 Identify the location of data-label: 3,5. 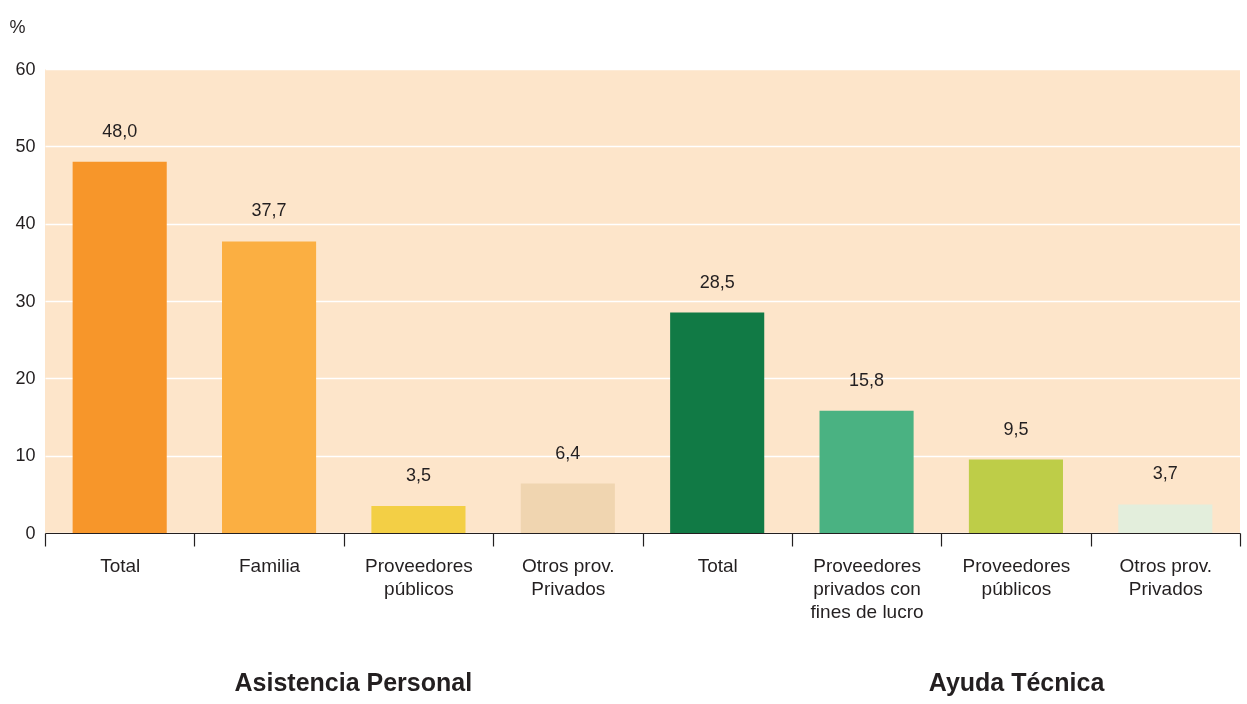
(418, 474).